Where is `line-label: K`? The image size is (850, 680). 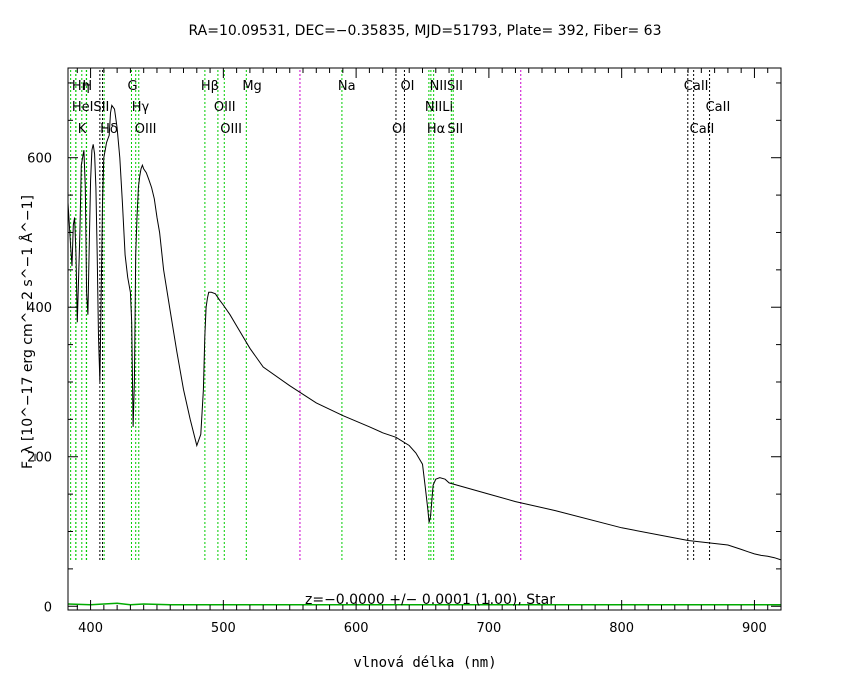
line-label: K is located at coordinates (82, 129).